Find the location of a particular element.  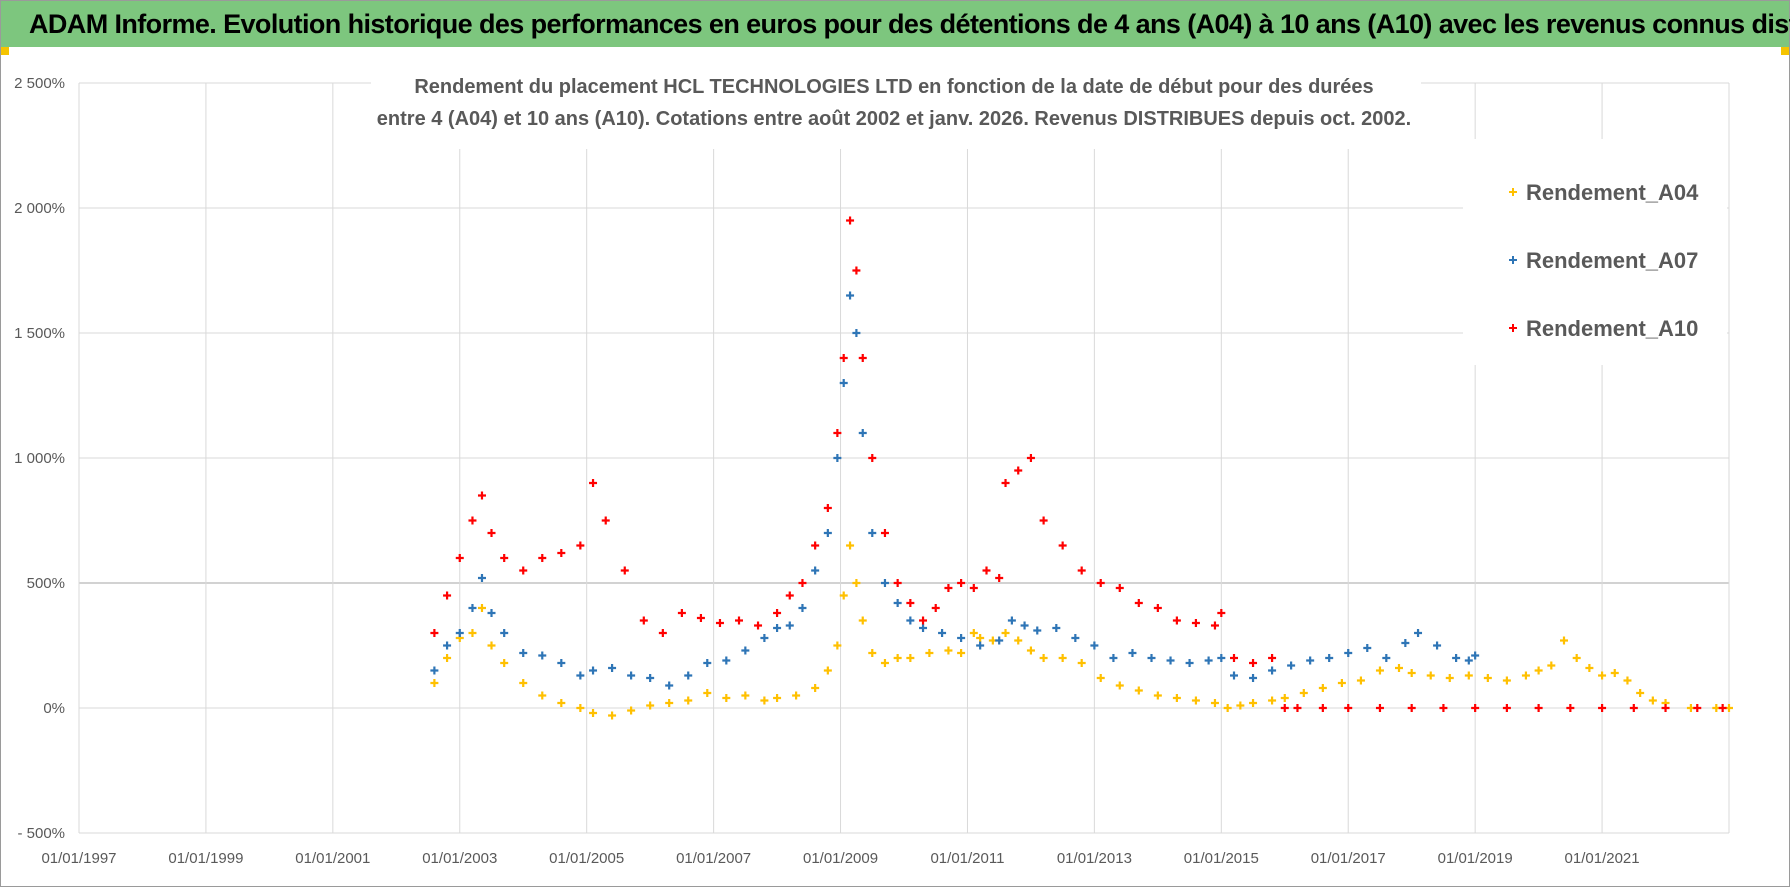

x-tick-label: 01/01/2019 is located at coordinates (1475, 858).